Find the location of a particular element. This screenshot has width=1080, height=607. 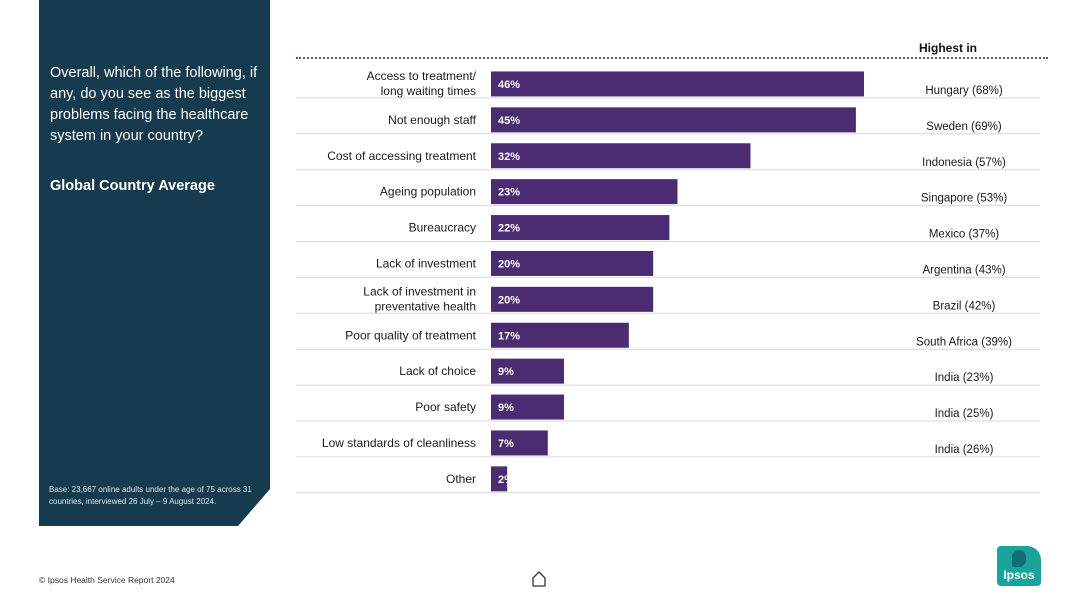

category-label: Lack of investment in preventative health is located at coordinates (419, 298).